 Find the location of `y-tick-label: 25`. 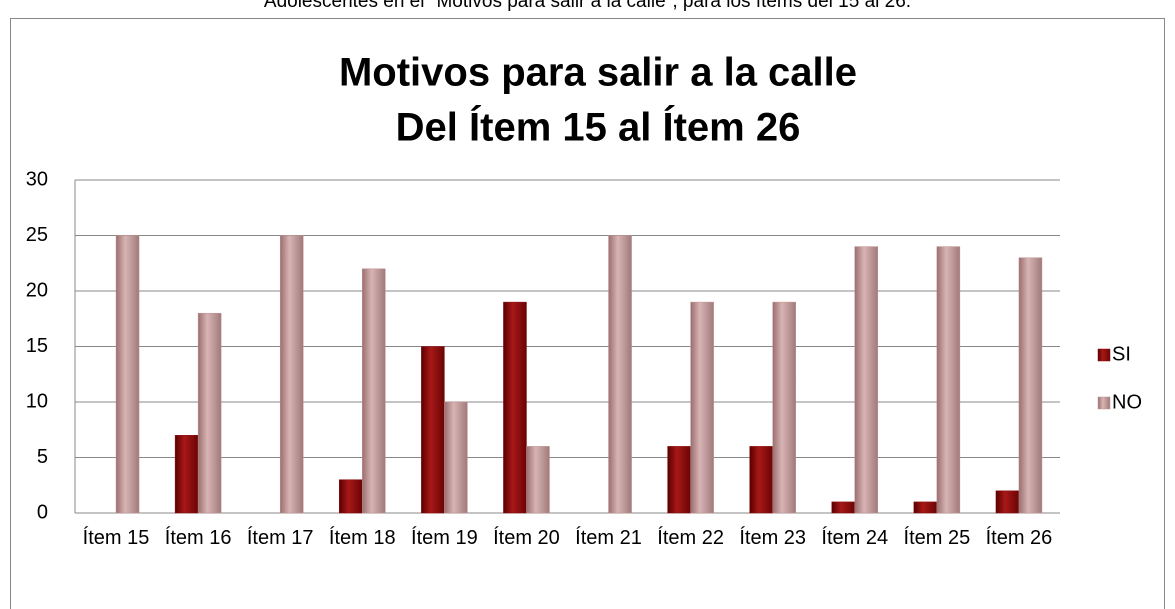

y-tick-label: 25 is located at coordinates (37, 235).